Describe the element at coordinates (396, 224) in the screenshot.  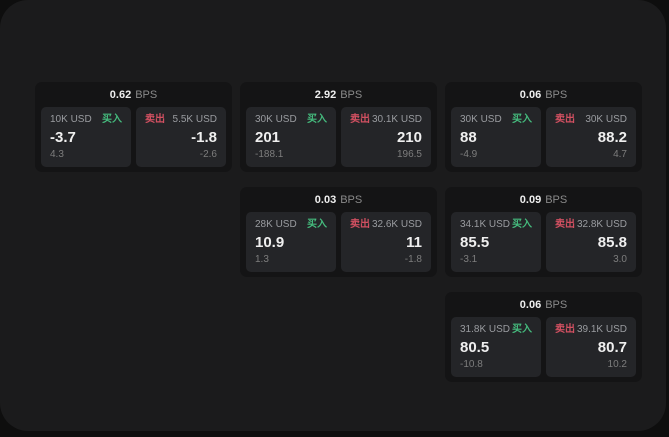
I see `sell-amount: 32.6K USD` at that location.